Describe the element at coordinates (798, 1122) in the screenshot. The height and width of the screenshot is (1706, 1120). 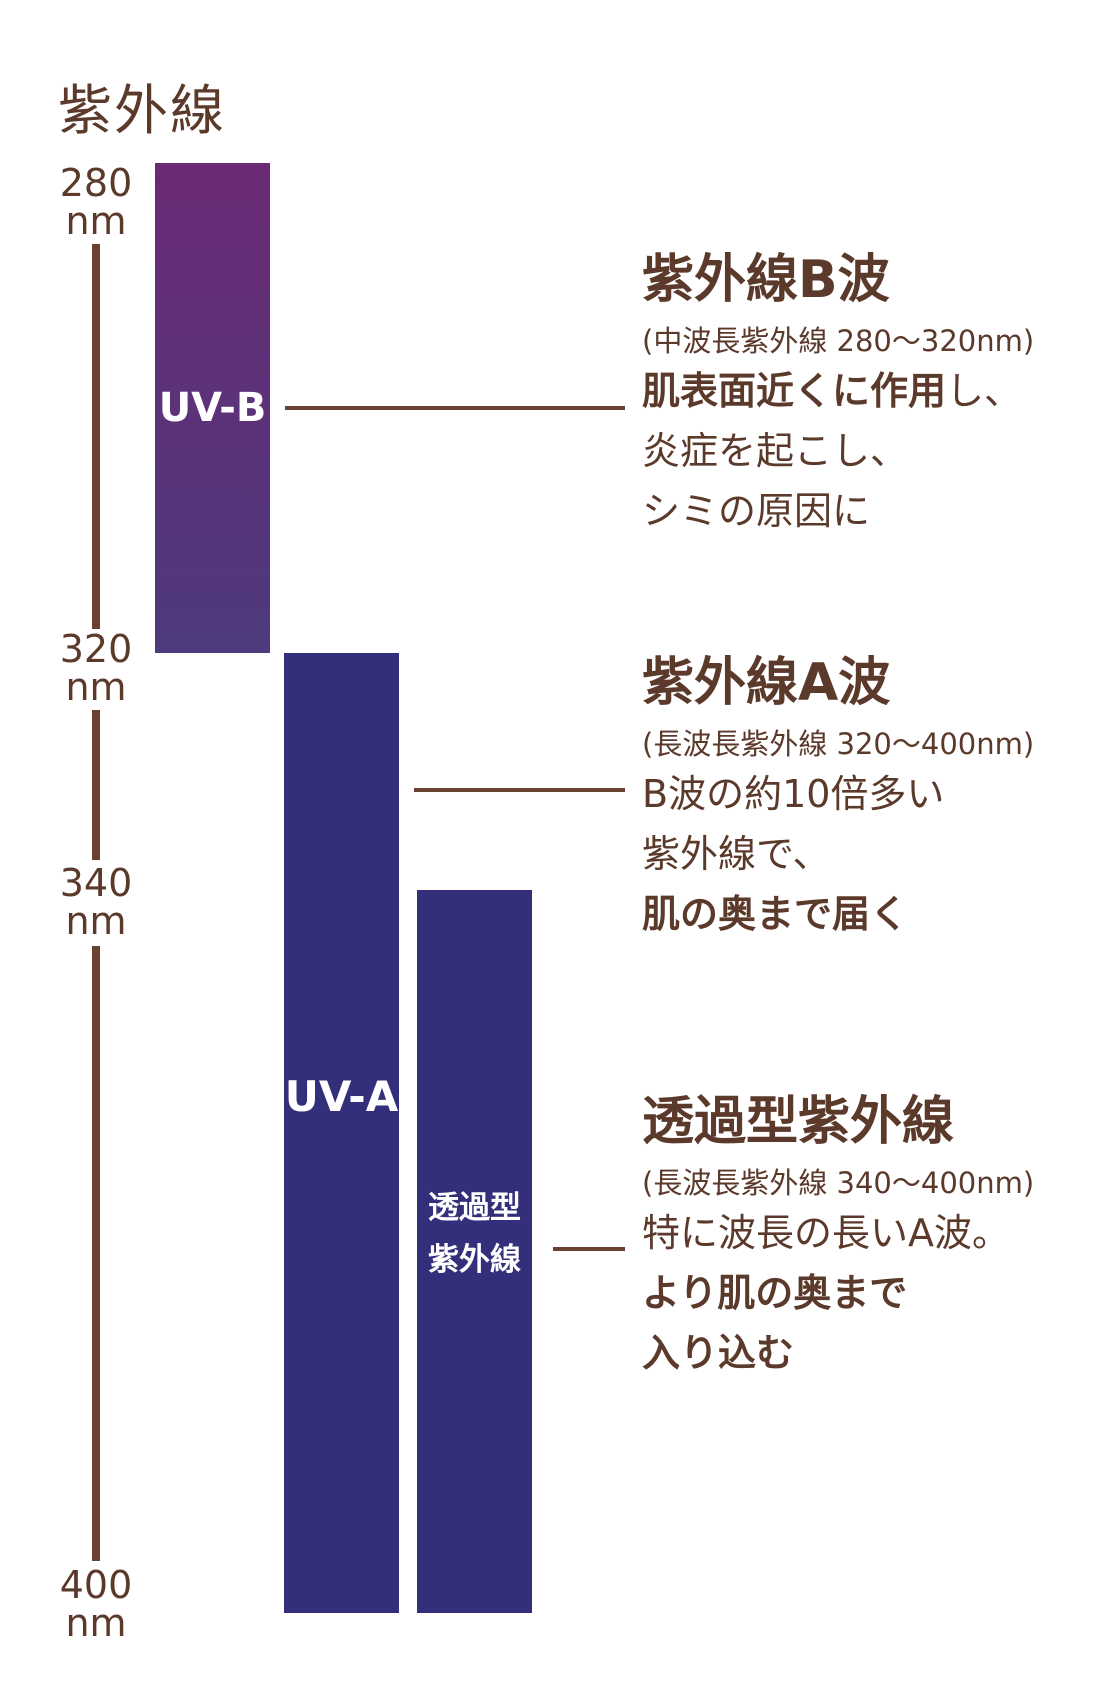
I see `transmissive-section-title: 透過型紫外線` at that location.